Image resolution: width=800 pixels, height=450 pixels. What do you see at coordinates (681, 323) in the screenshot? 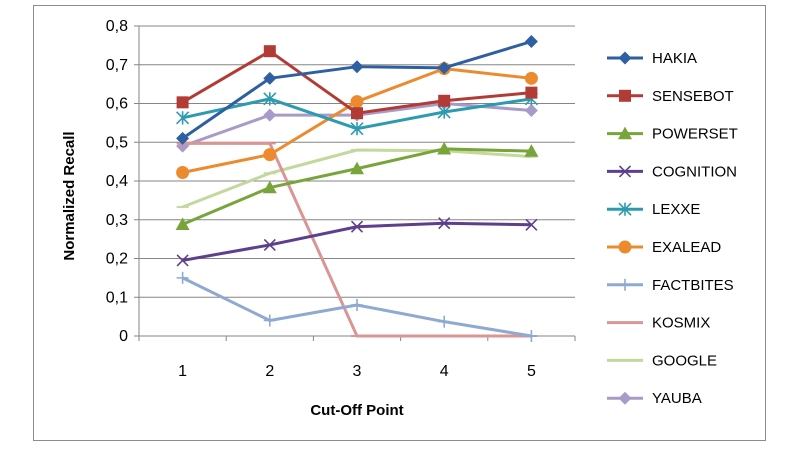
I see `legend-label: KOSMIX` at bounding box center [681, 323].